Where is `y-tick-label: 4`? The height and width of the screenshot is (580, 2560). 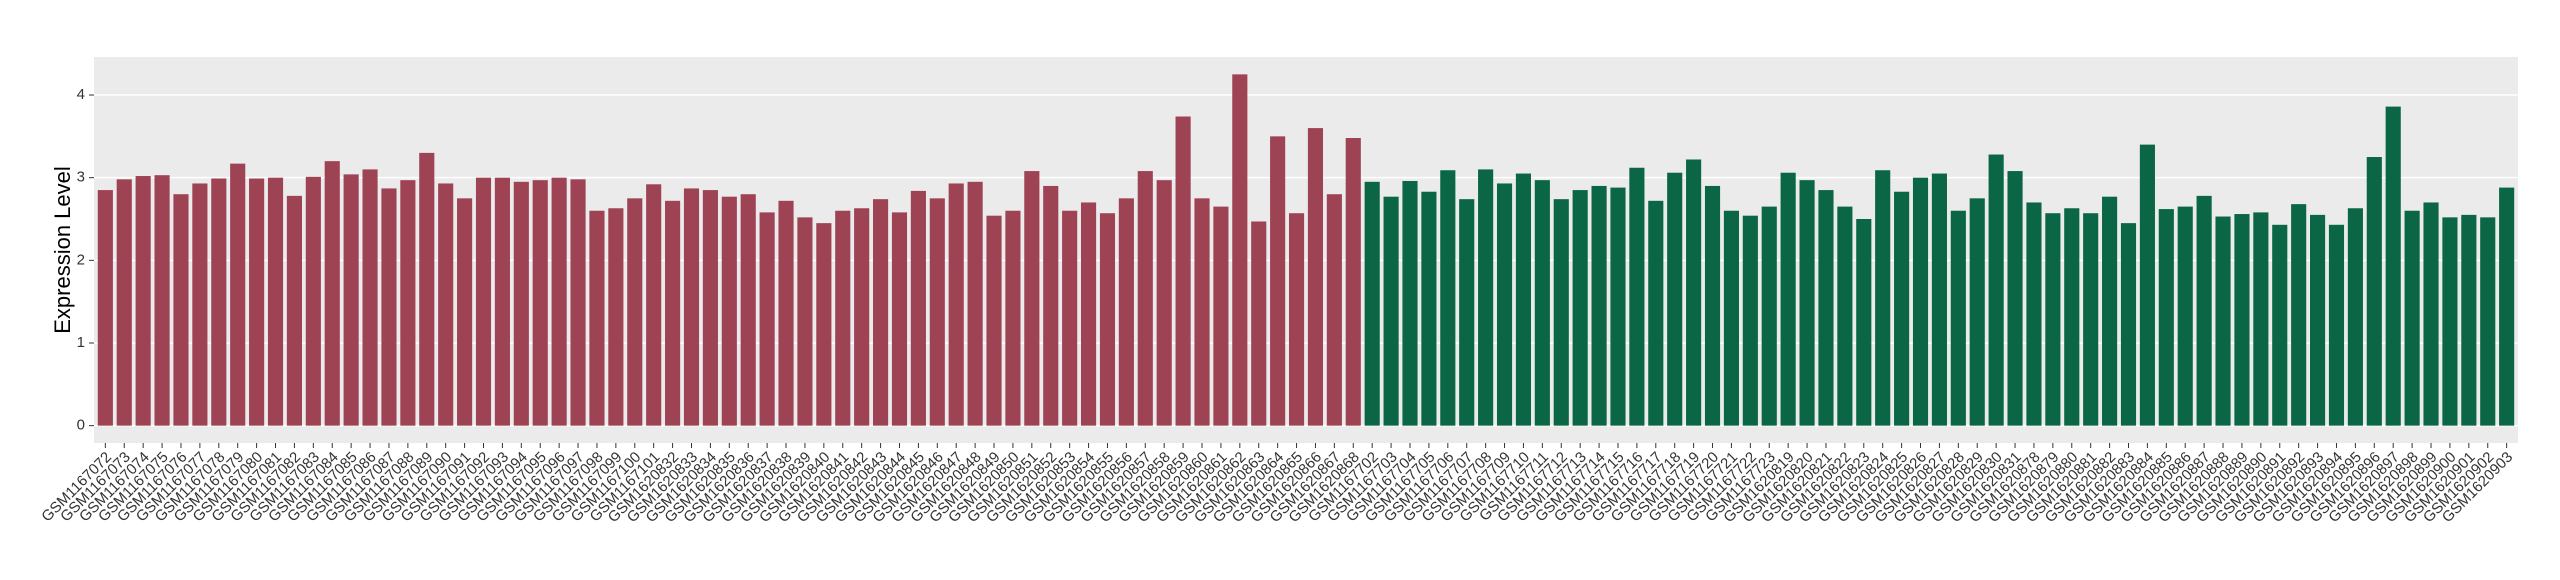 y-tick-label: 4 is located at coordinates (81, 94).